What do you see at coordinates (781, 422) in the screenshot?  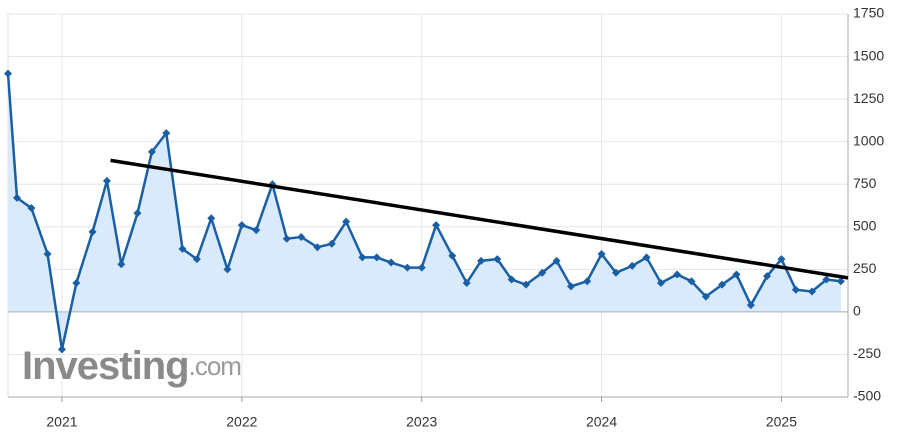 I see `x-tick-label: 2025` at bounding box center [781, 422].